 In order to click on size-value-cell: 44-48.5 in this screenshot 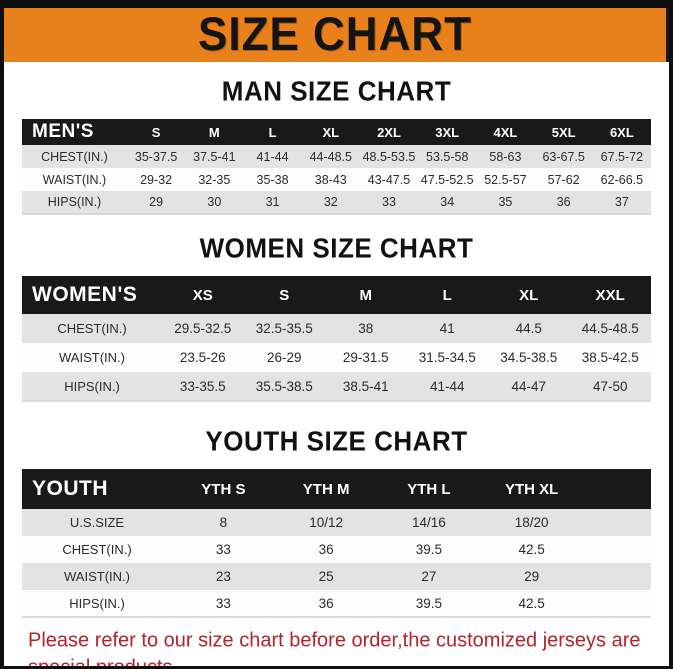, I will do `click(330, 156)`.